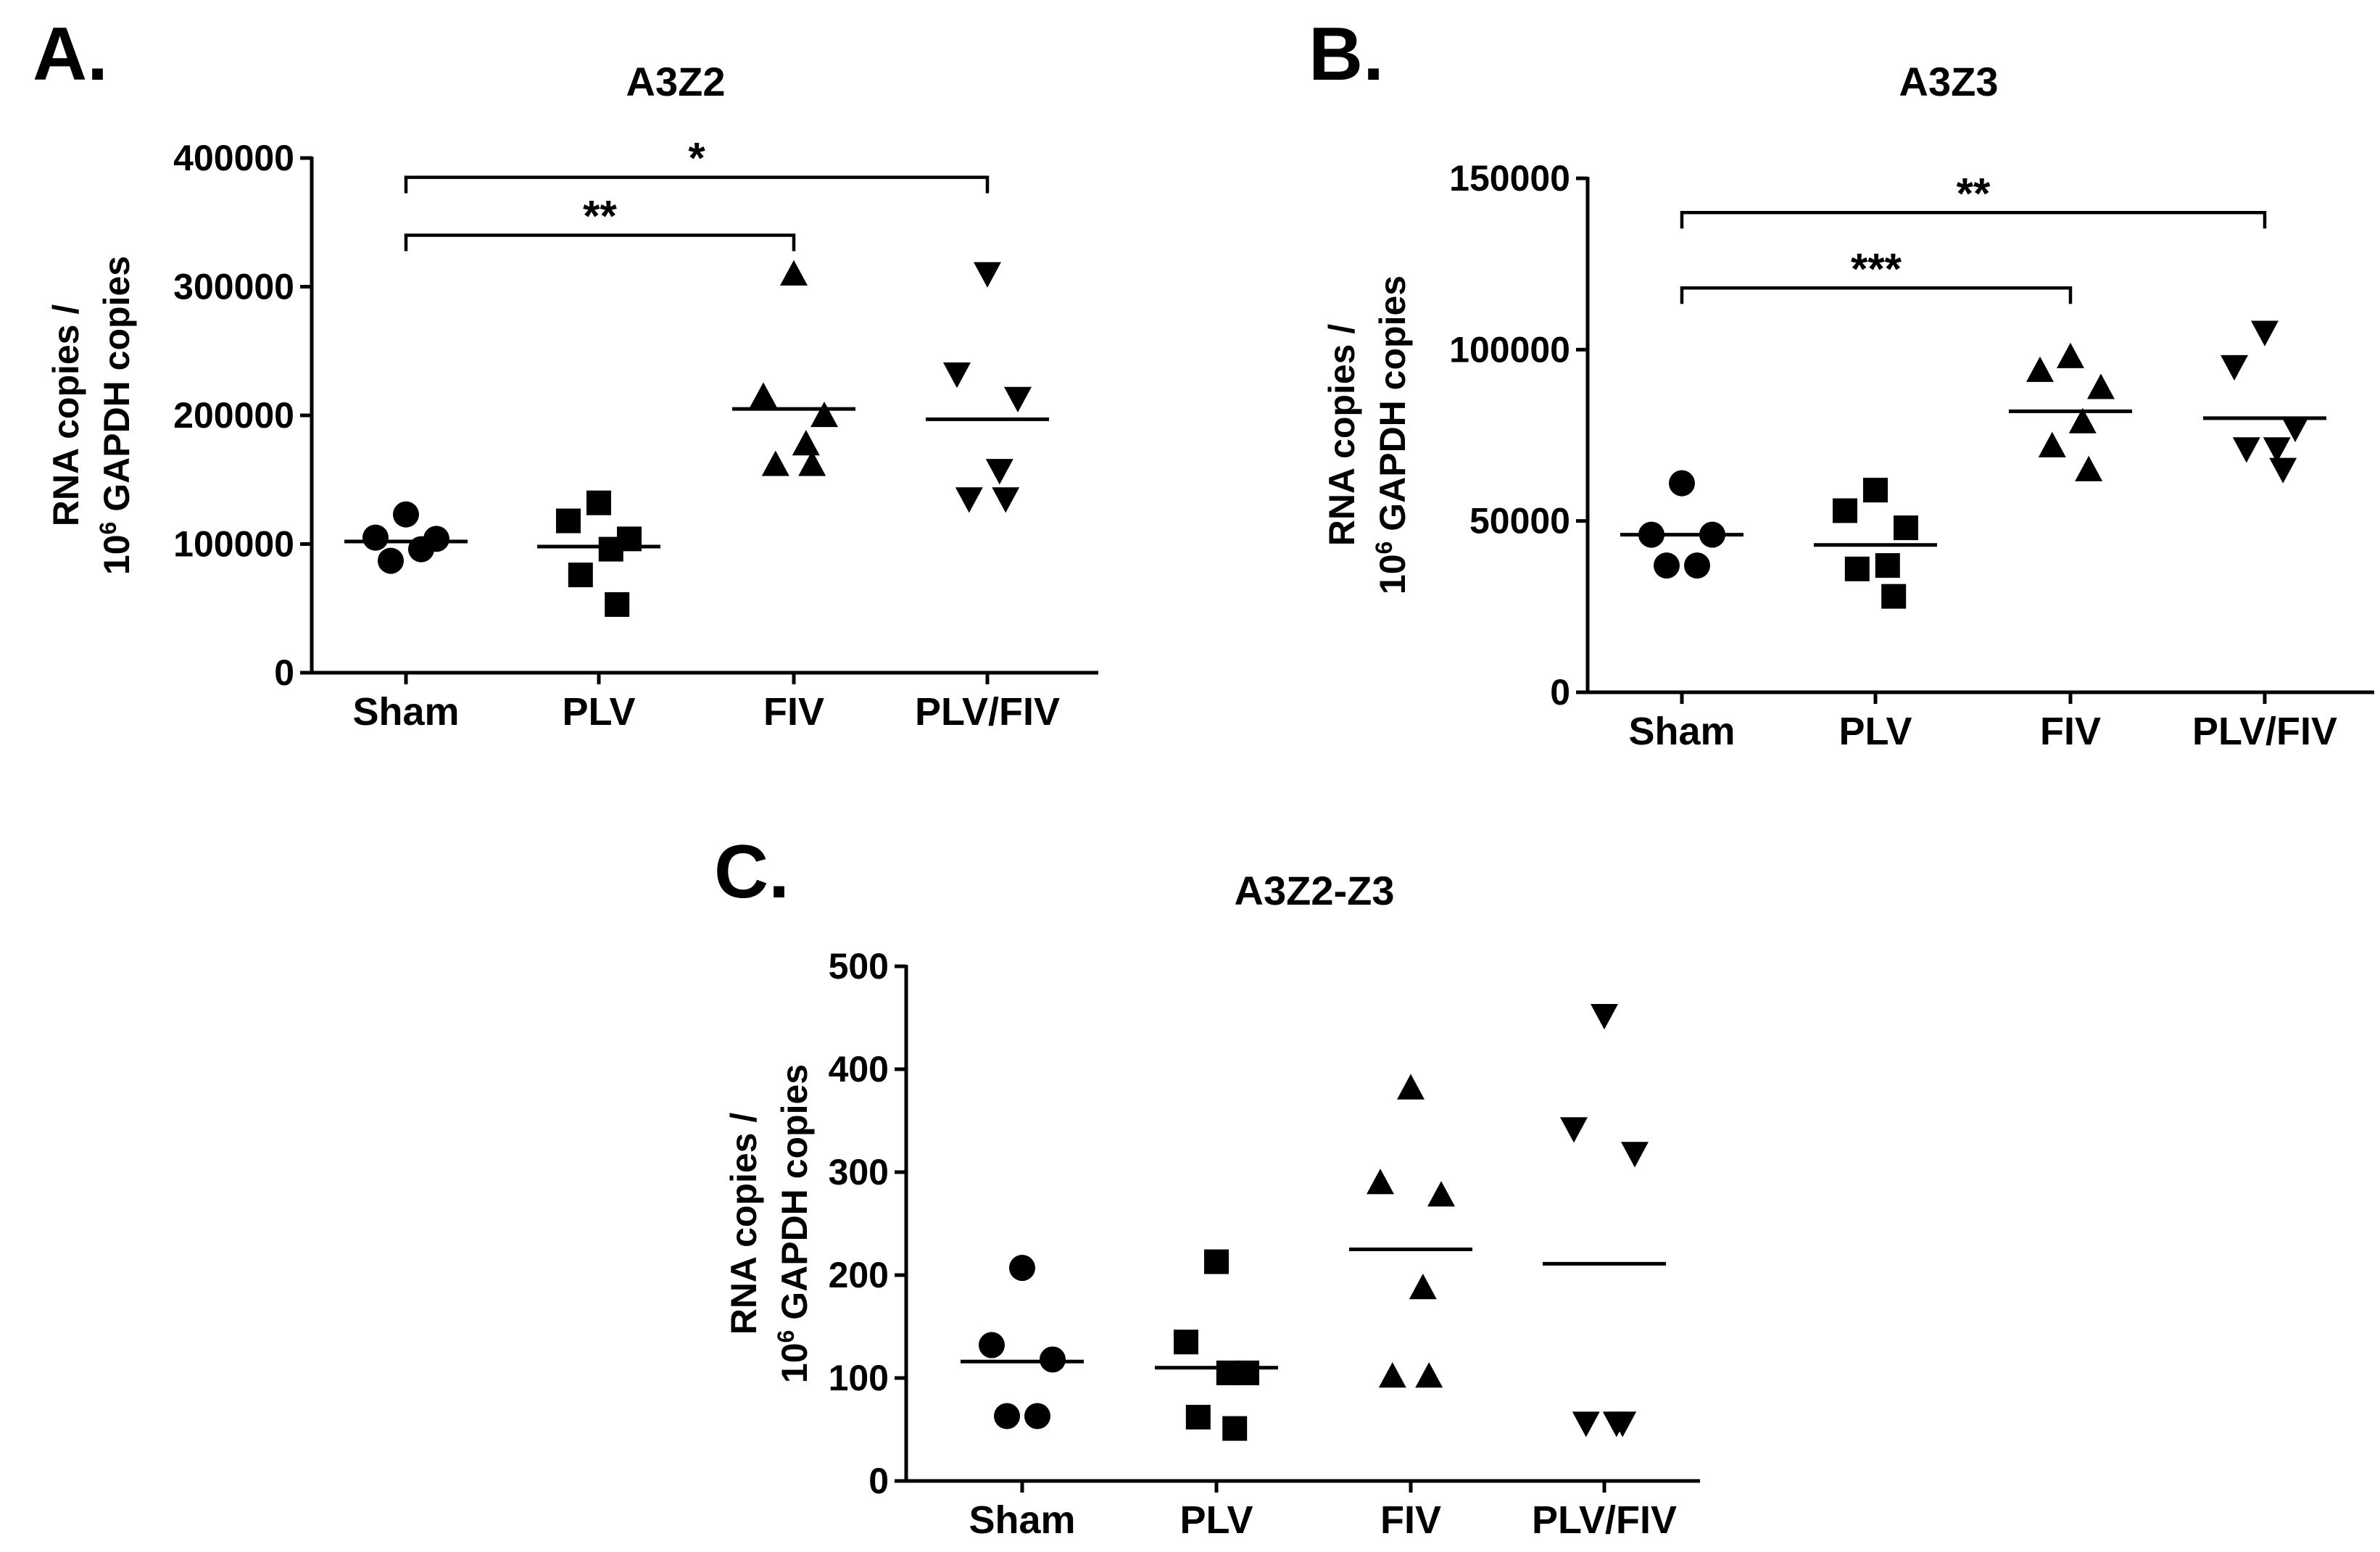 This screenshot has height=1552, width=2380. I want to click on panel-2-ytick-label-3: 300, so click(859, 1172).